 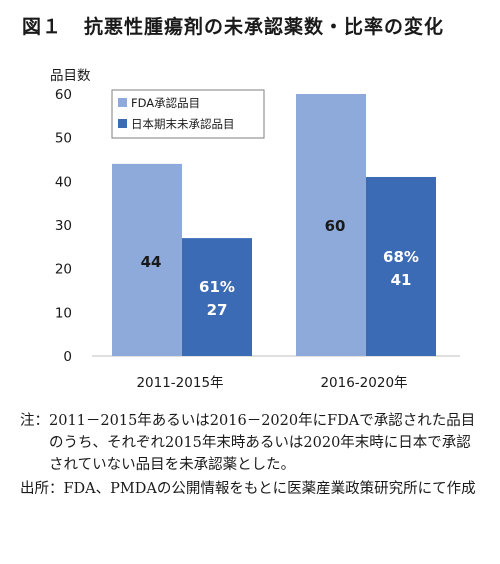 What do you see at coordinates (271, 383) in the screenshot?
I see `x-axis-ticks: 2011-2015年 2016-2020年` at bounding box center [271, 383].